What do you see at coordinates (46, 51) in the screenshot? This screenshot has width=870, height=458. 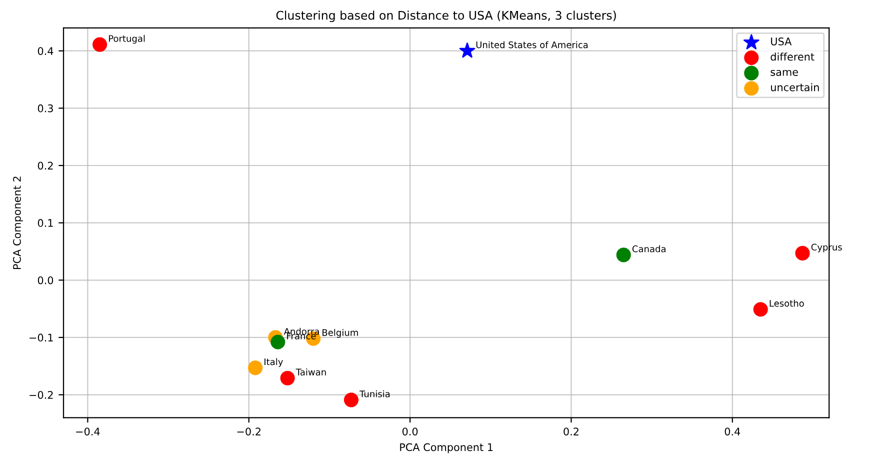 I see `y-tick-label: 0.4` at bounding box center [46, 51].